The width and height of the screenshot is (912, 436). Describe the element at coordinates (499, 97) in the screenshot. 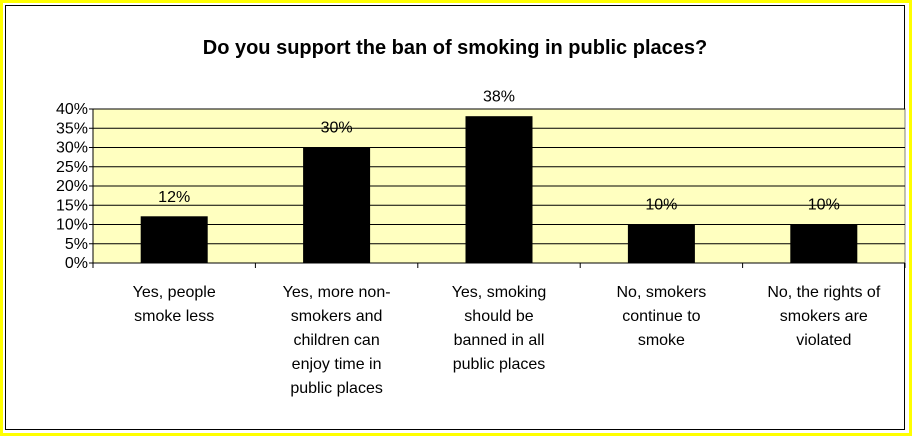

I see `data-label: 38%` at that location.